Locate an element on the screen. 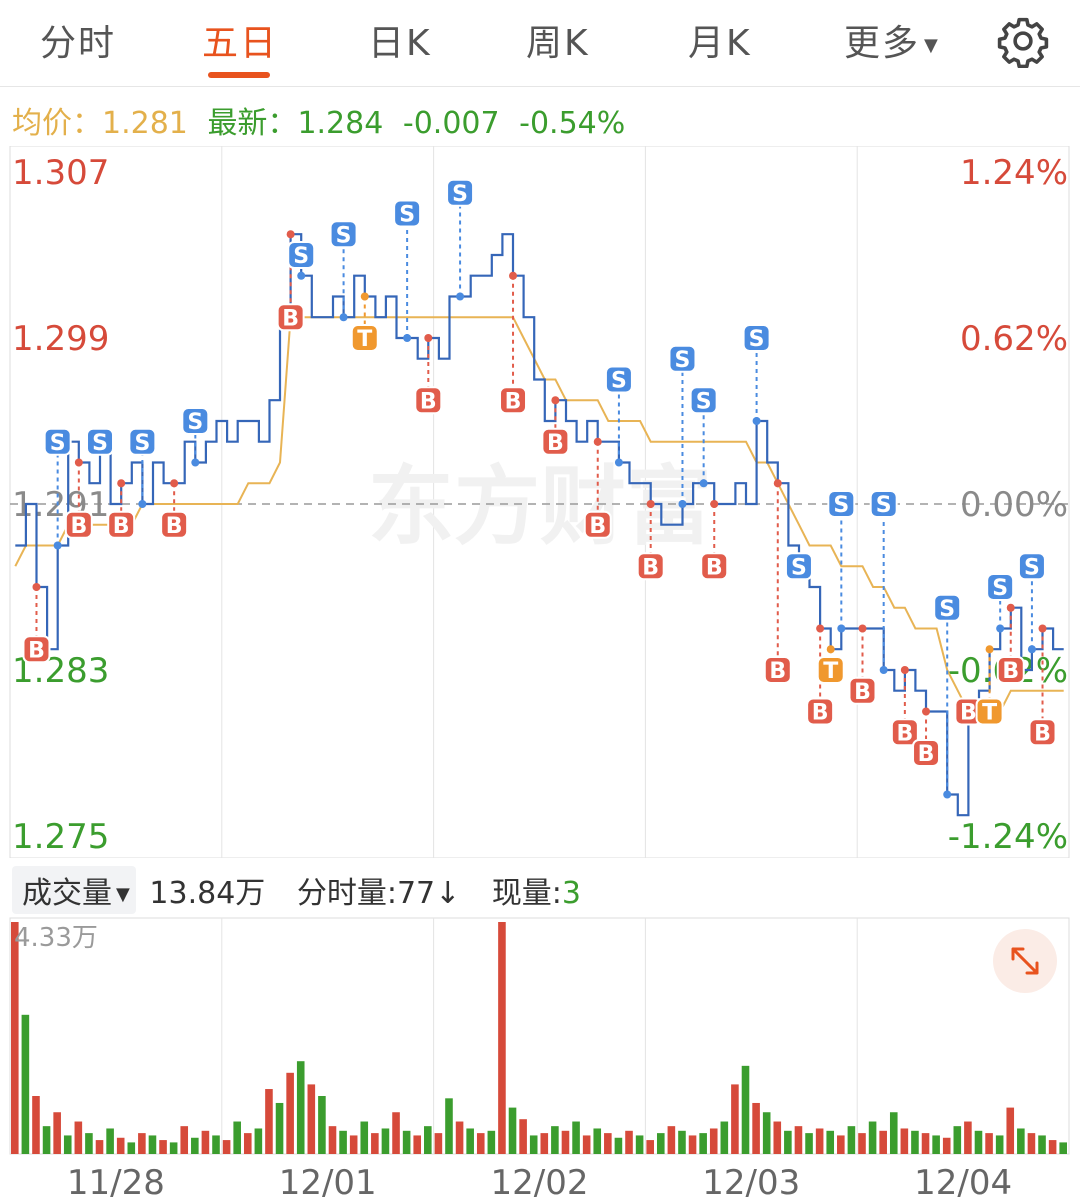 Image resolution: width=1080 pixels, height=1202 pixels. caret-down-icon: ▼ is located at coordinates (123, 894).